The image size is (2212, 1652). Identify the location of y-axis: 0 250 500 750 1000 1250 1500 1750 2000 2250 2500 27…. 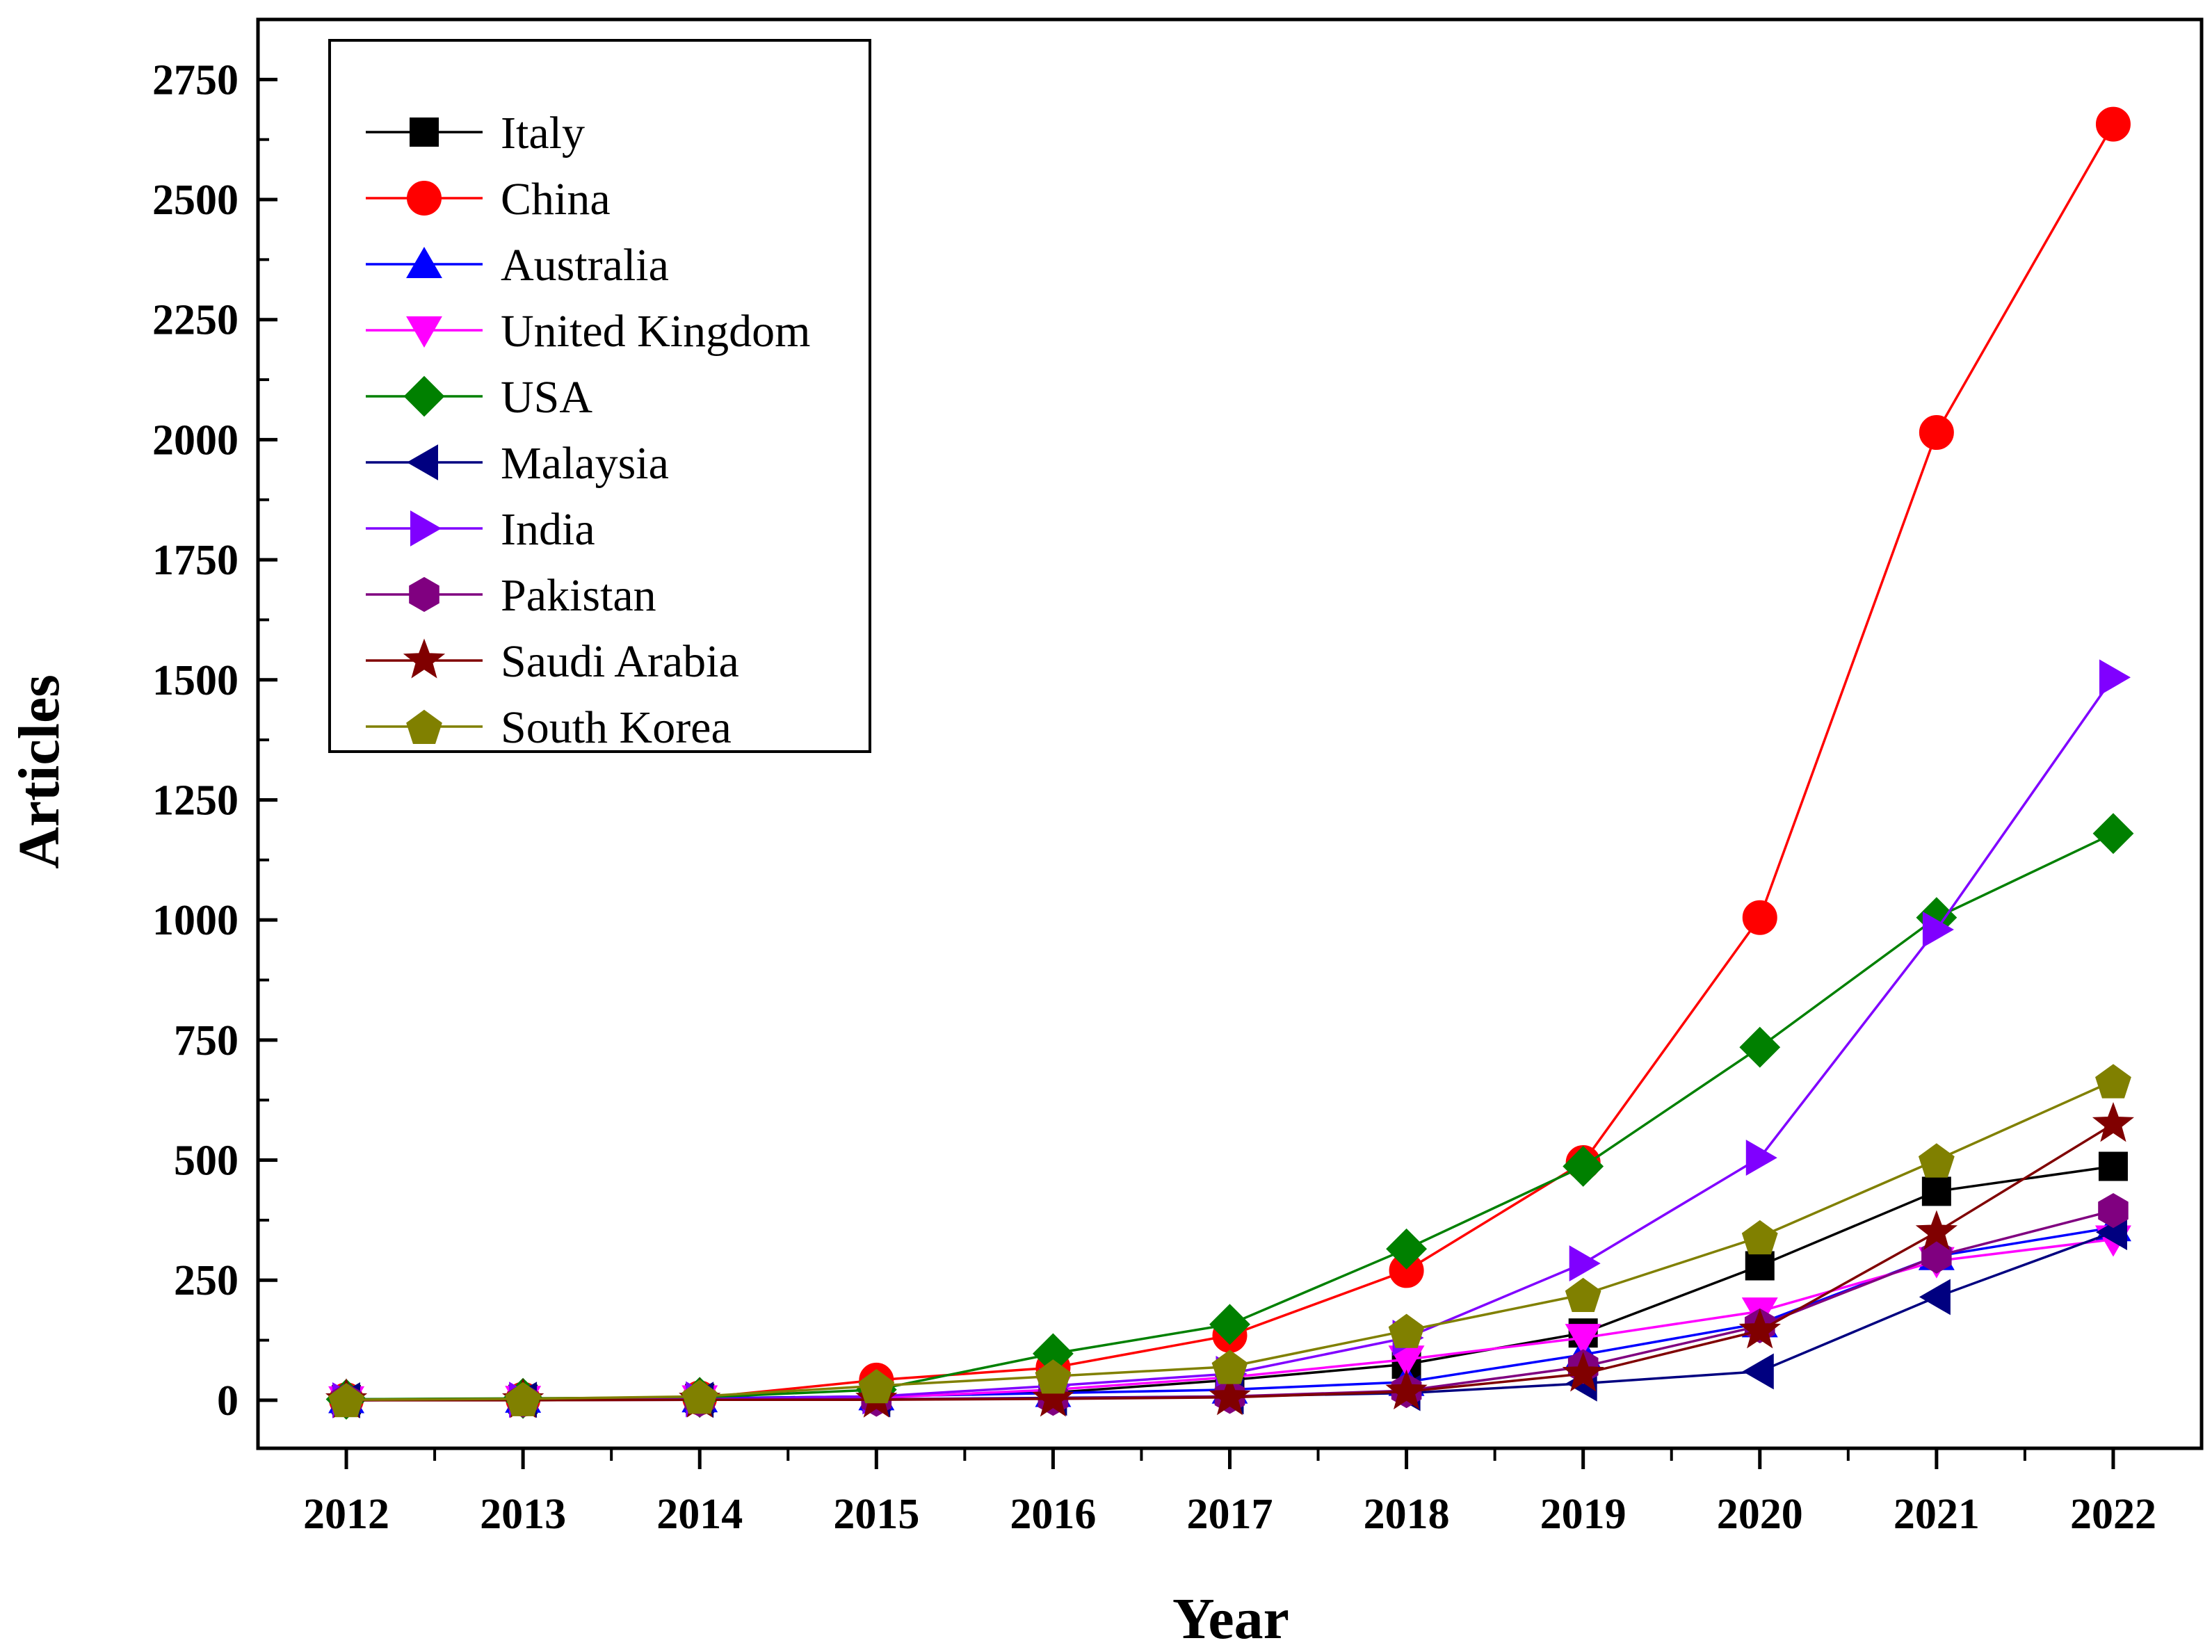
(214, 740).